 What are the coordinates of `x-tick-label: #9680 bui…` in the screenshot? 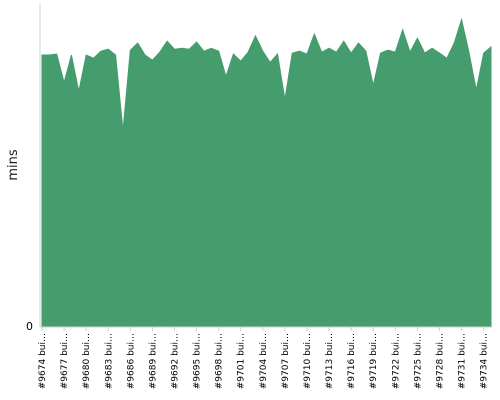 It's located at (87, 361).